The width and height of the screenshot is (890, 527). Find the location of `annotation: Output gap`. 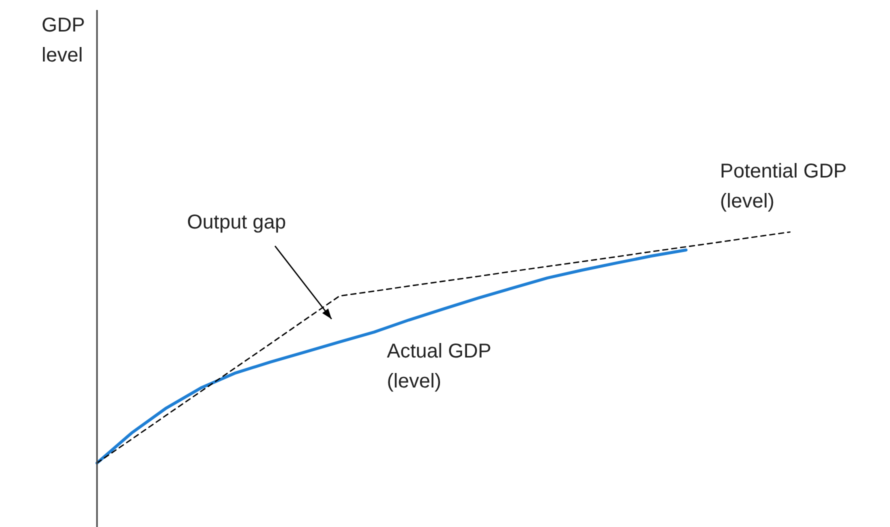

annotation: Output gap is located at coordinates (236, 223).